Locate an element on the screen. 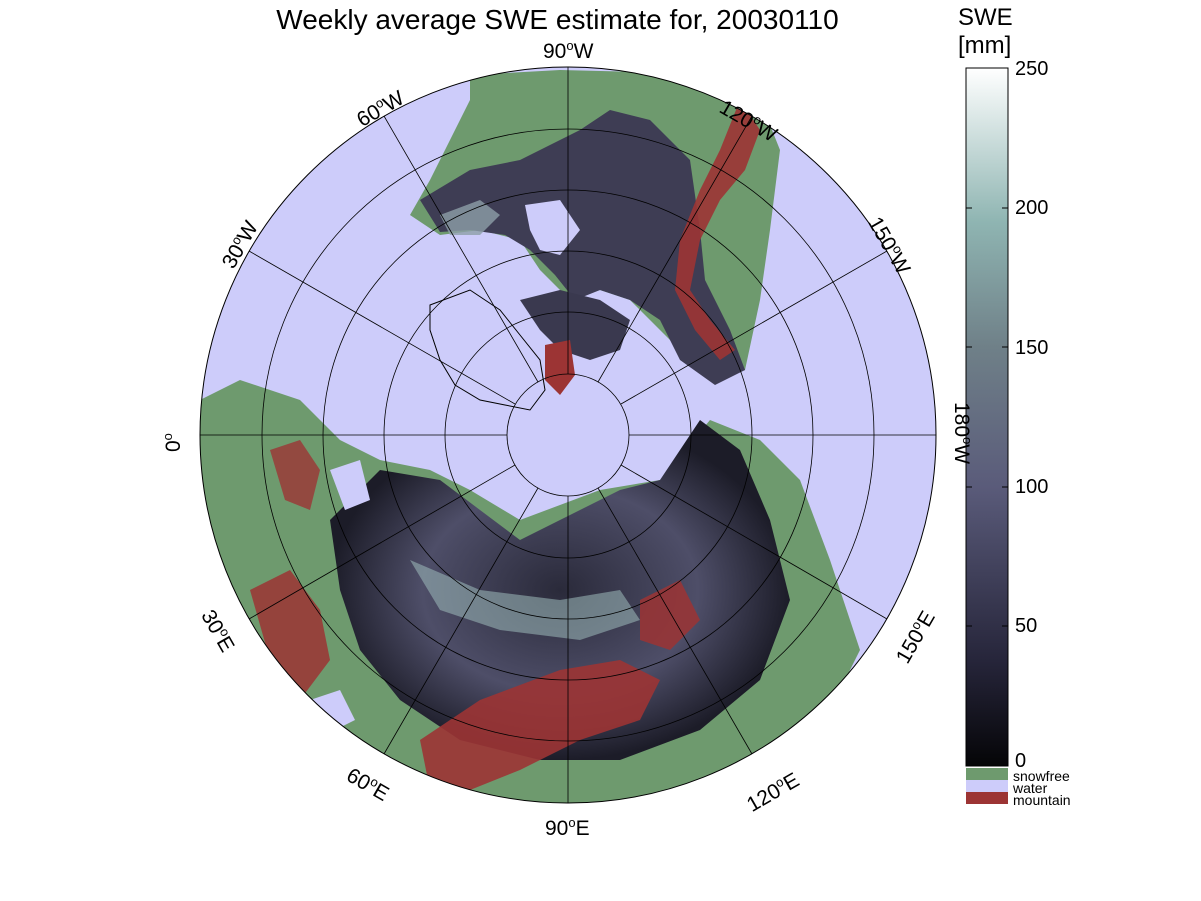 The height and width of the screenshot is (901, 1201). eurasia-snow is located at coordinates (560, 590).